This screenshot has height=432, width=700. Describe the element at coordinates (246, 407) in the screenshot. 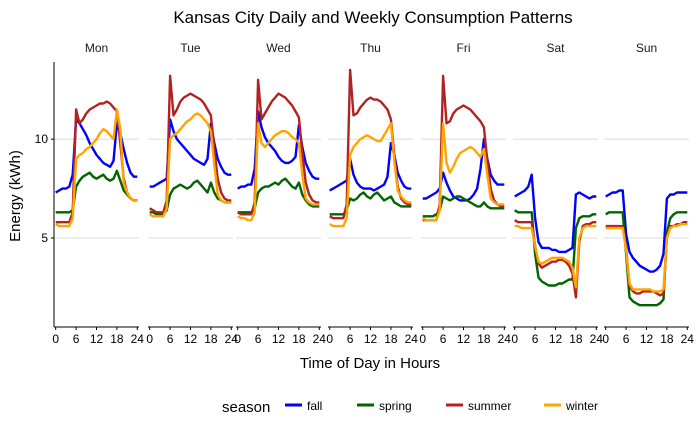

I see `legend-title: season` at that location.